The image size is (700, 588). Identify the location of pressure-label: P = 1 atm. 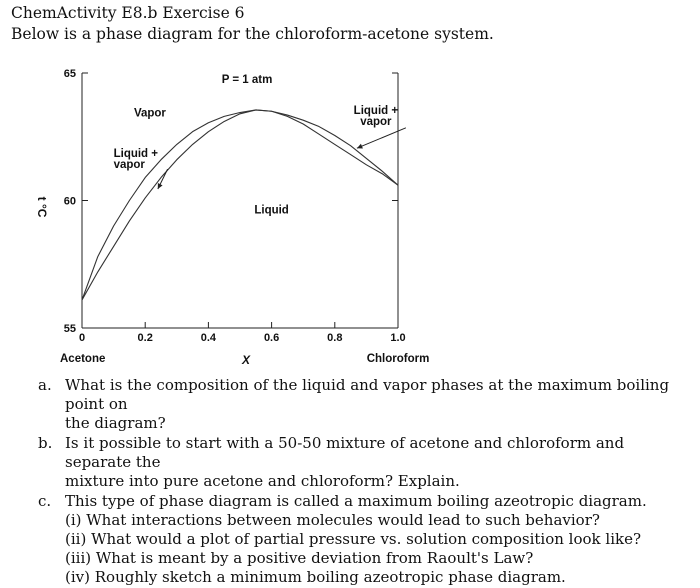
(247, 80).